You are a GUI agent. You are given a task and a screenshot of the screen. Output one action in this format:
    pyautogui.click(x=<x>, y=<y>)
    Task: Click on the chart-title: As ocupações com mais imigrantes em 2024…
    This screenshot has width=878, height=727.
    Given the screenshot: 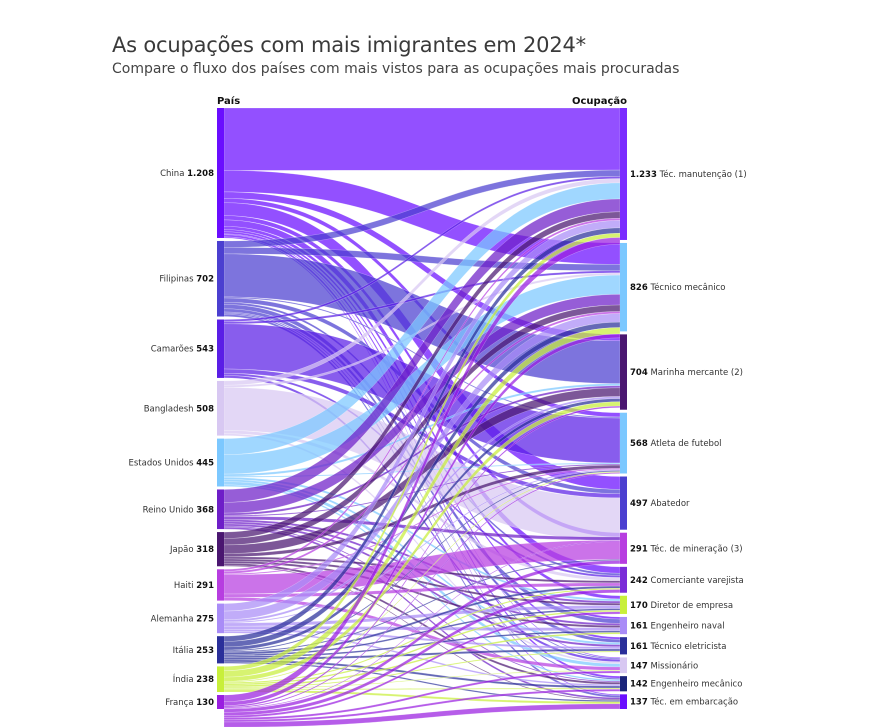 What is the action you would take?
    pyautogui.click(x=349, y=45)
    